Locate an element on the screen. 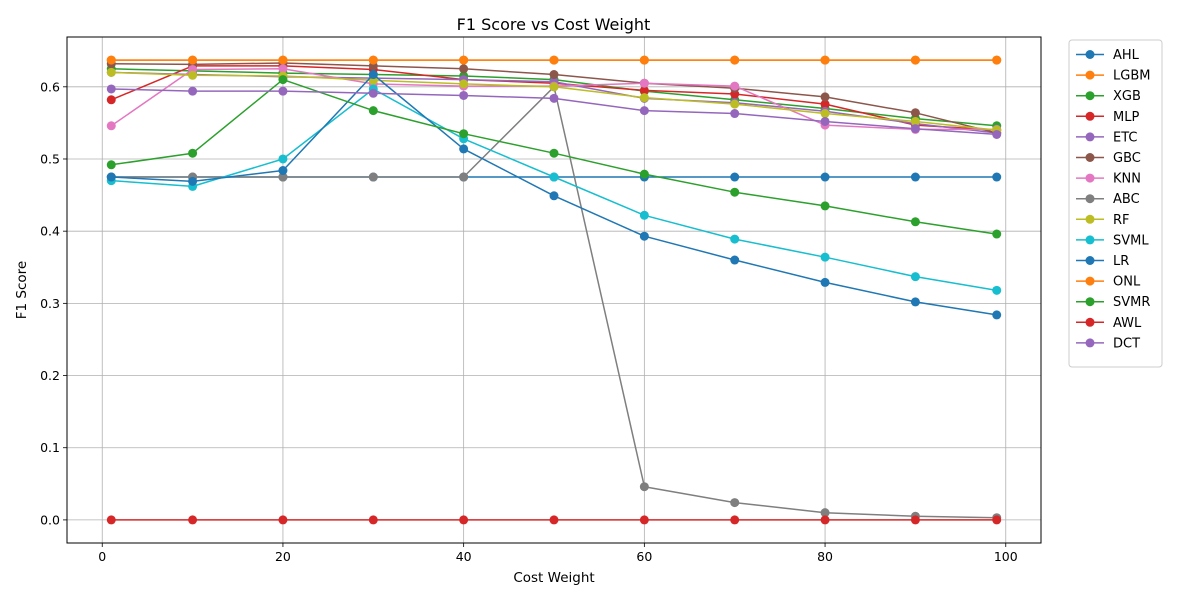 The image size is (1200, 600). x-tick-label: 40 is located at coordinates (464, 556).